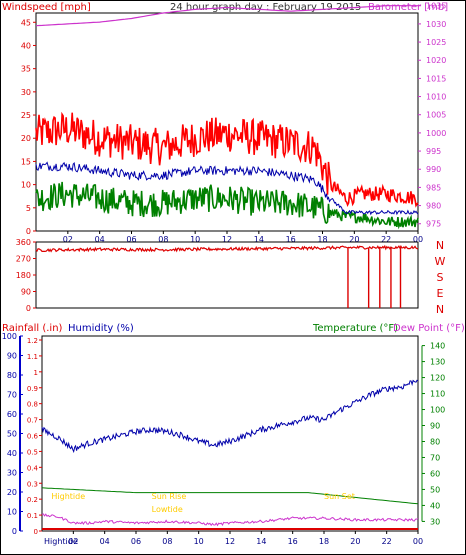 The image size is (466, 555). Describe the element at coordinates (26, 185) in the screenshot. I see `windspeed-tick-label: 10` at that location.